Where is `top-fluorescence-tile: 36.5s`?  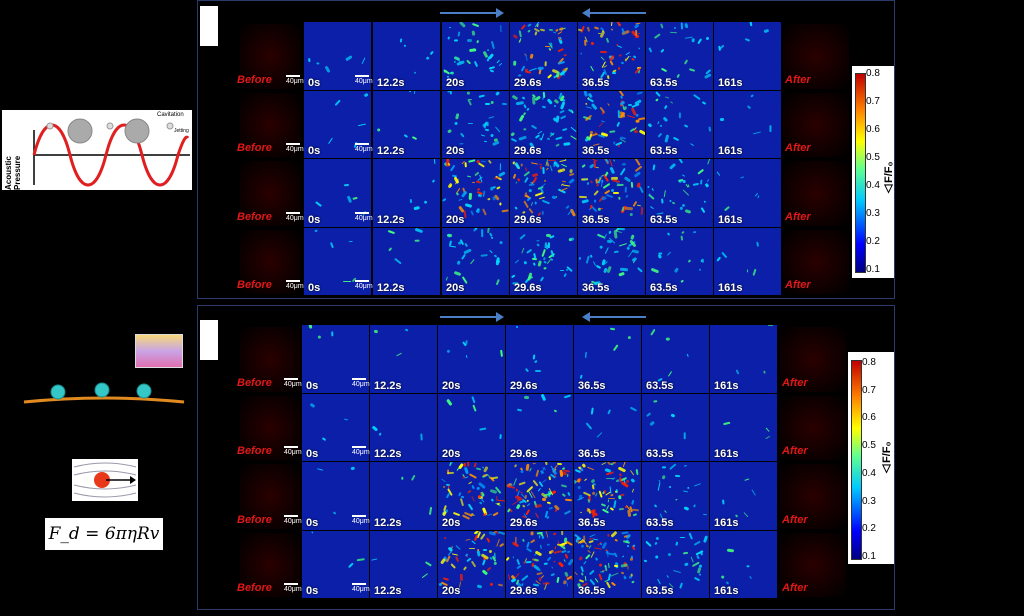 top-fluorescence-tile: 36.5s is located at coordinates (611, 193).